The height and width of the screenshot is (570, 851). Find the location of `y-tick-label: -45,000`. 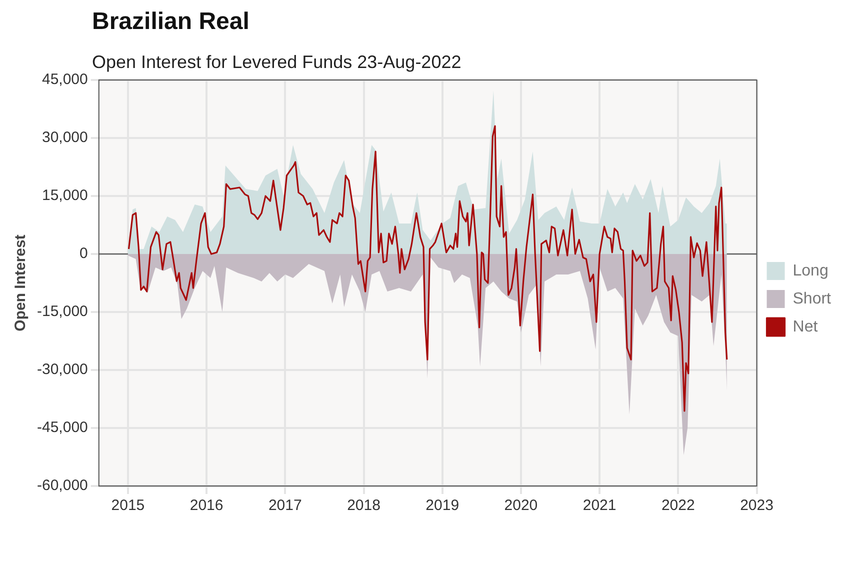

y-tick-label: -45,000 is located at coordinates (62, 427).